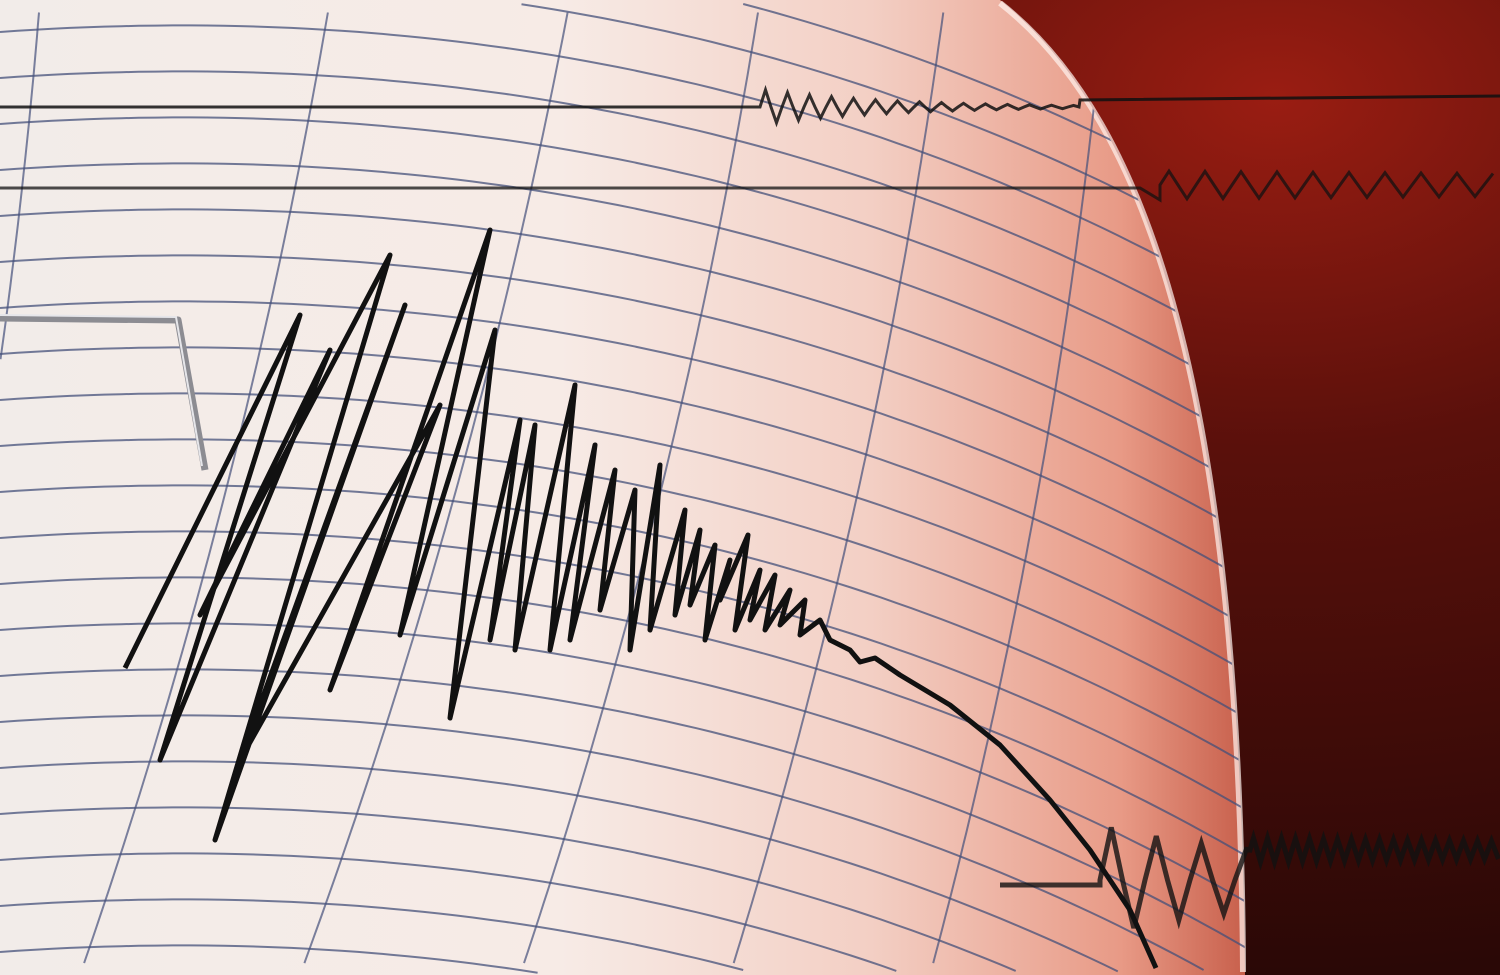  Describe the element at coordinates (747, 185) in the screenshot. I see `second-trace` at that location.